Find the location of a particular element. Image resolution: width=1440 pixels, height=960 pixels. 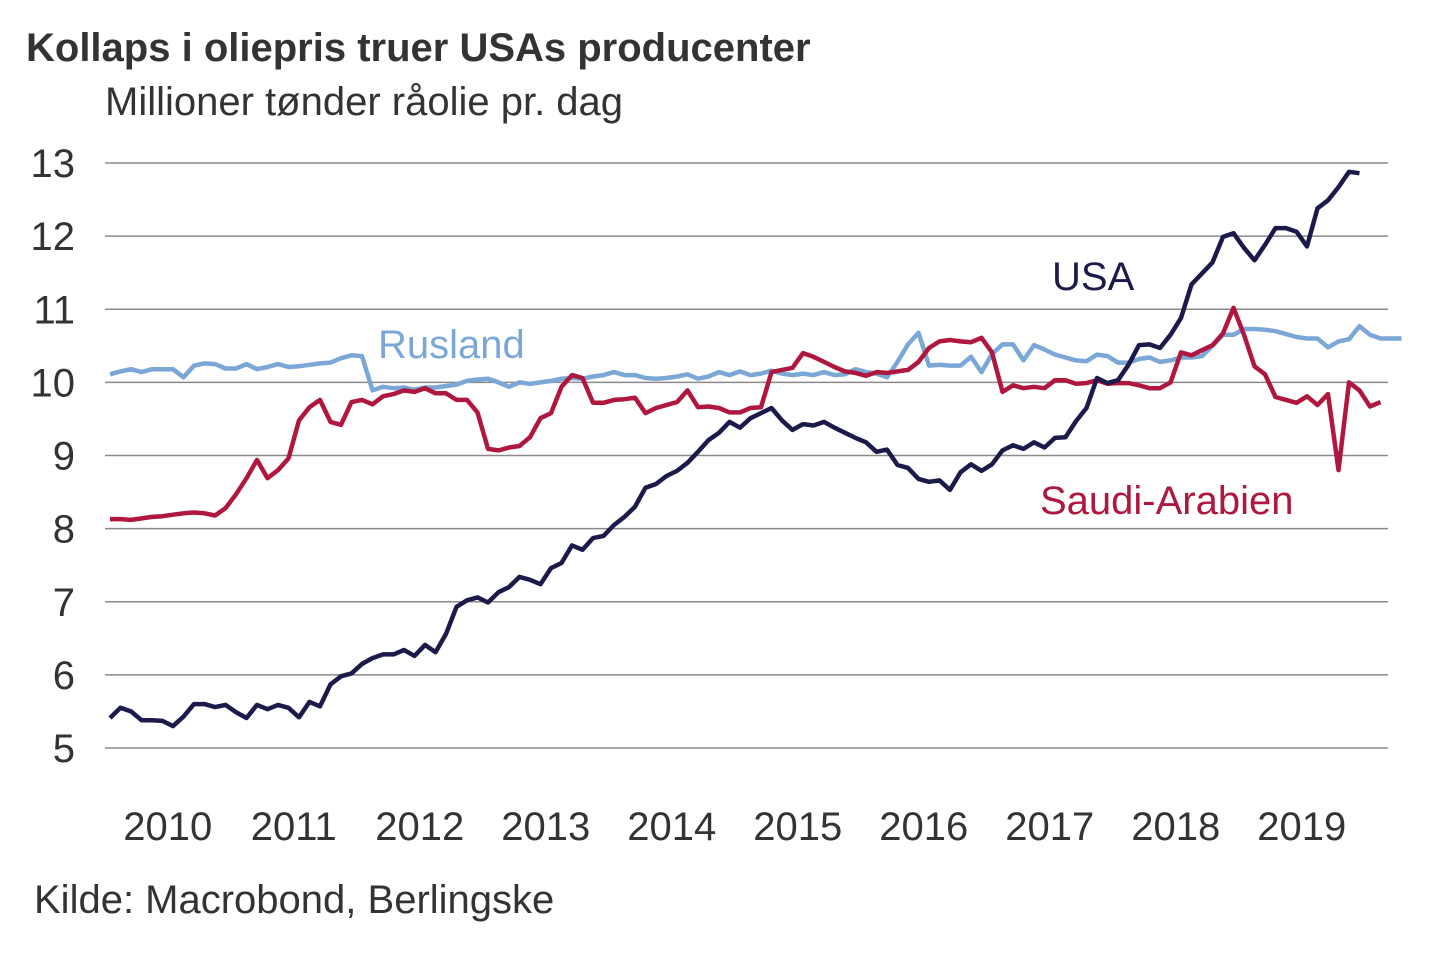

series-label-usa: USA is located at coordinates (1093, 277).